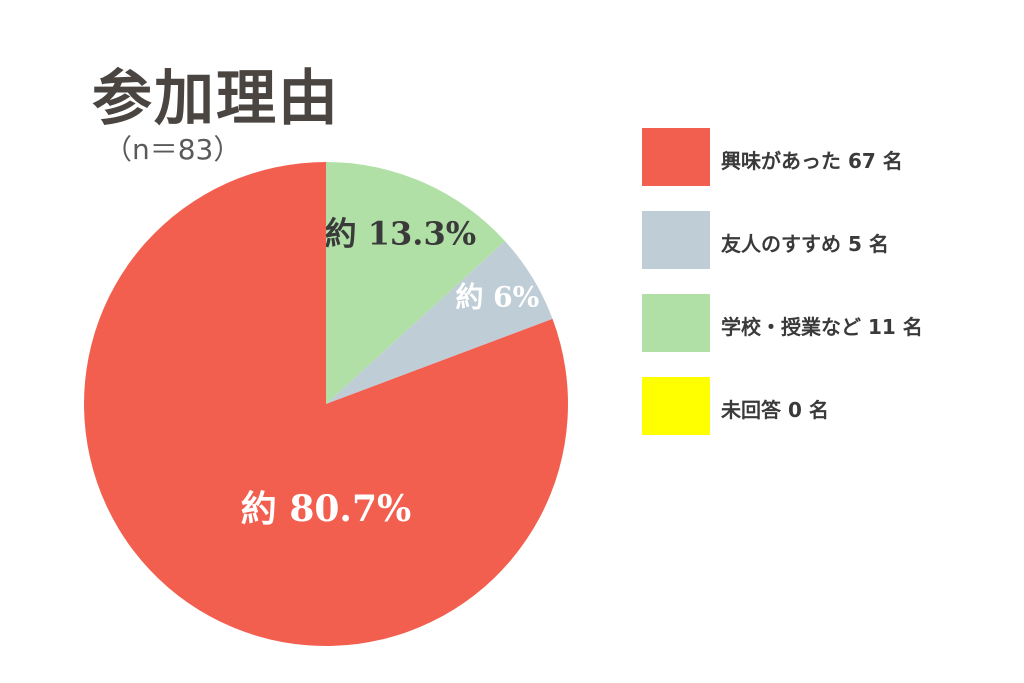 The image size is (1024, 683). What do you see at coordinates (326, 509) in the screenshot?
I see `pie-label-0: 約 80.7%` at bounding box center [326, 509].